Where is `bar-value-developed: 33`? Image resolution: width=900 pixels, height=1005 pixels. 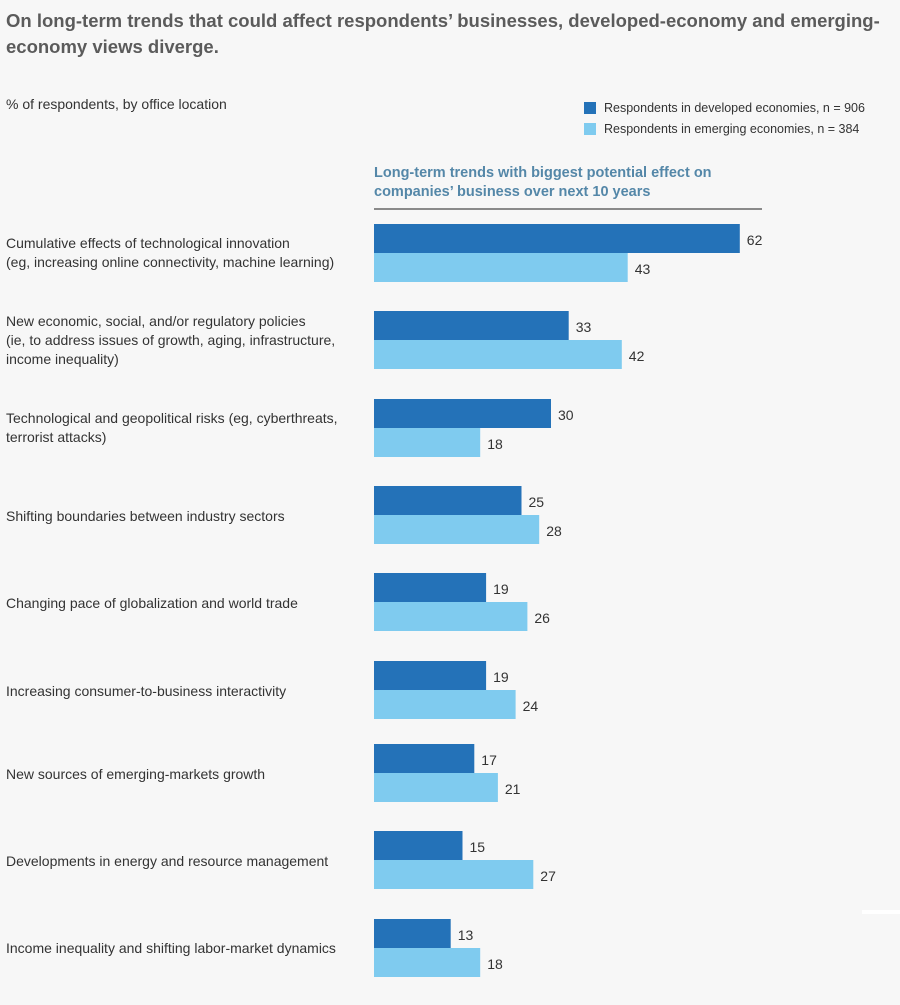
bar-value-developed: 33 is located at coordinates (584, 327).